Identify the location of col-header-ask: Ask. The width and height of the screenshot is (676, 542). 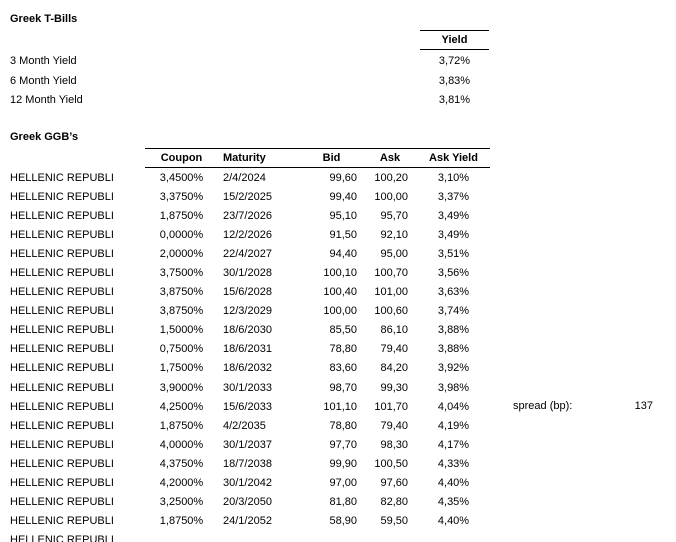
(390, 158).